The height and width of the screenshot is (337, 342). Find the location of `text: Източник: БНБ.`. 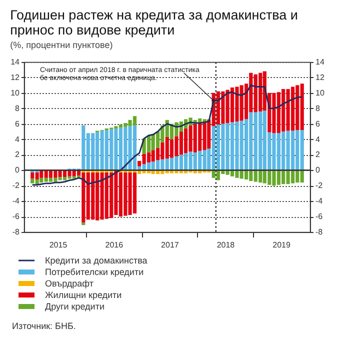

text: Източник: БНБ. is located at coordinates (44, 326).